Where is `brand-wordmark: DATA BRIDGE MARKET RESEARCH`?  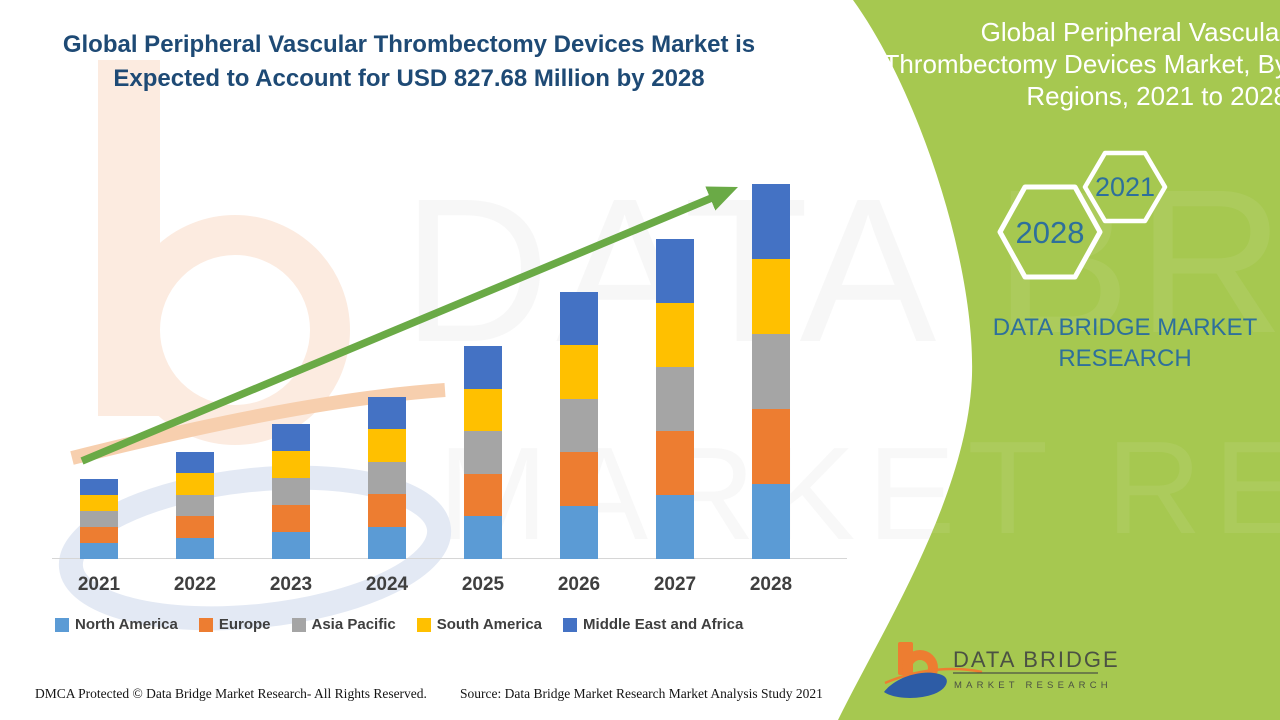
brand-wordmark: DATA BRIDGE MARKET RESEARCH is located at coordinates (1125, 343).